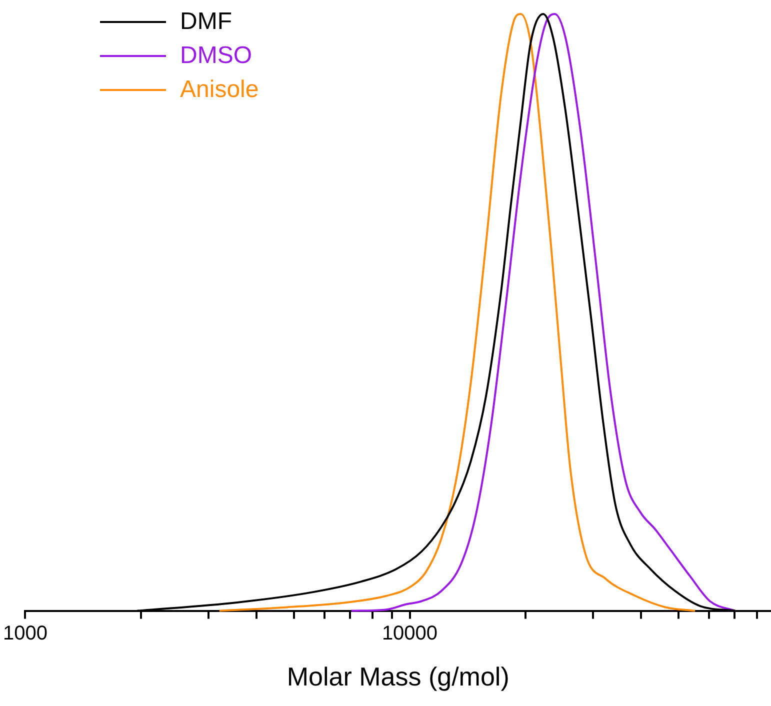  I want to click on x-tick-label: 1000, so click(25, 633).